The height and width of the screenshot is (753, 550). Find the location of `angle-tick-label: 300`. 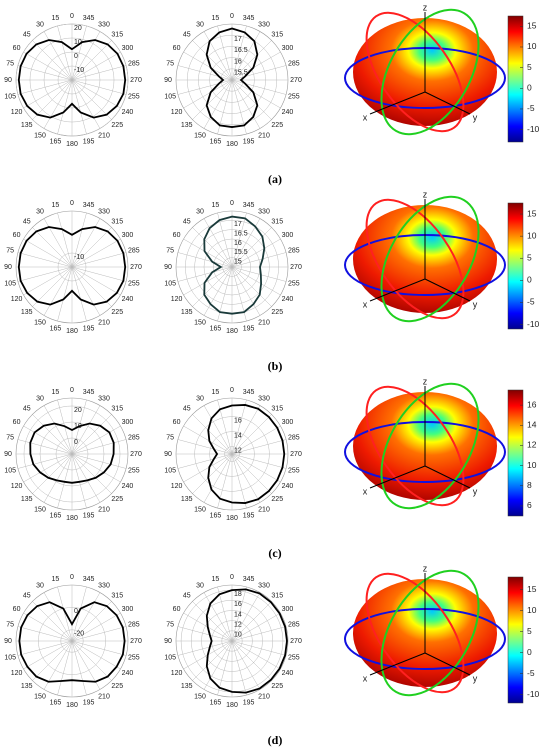

angle-tick-label: 300 is located at coordinates (288, 48).